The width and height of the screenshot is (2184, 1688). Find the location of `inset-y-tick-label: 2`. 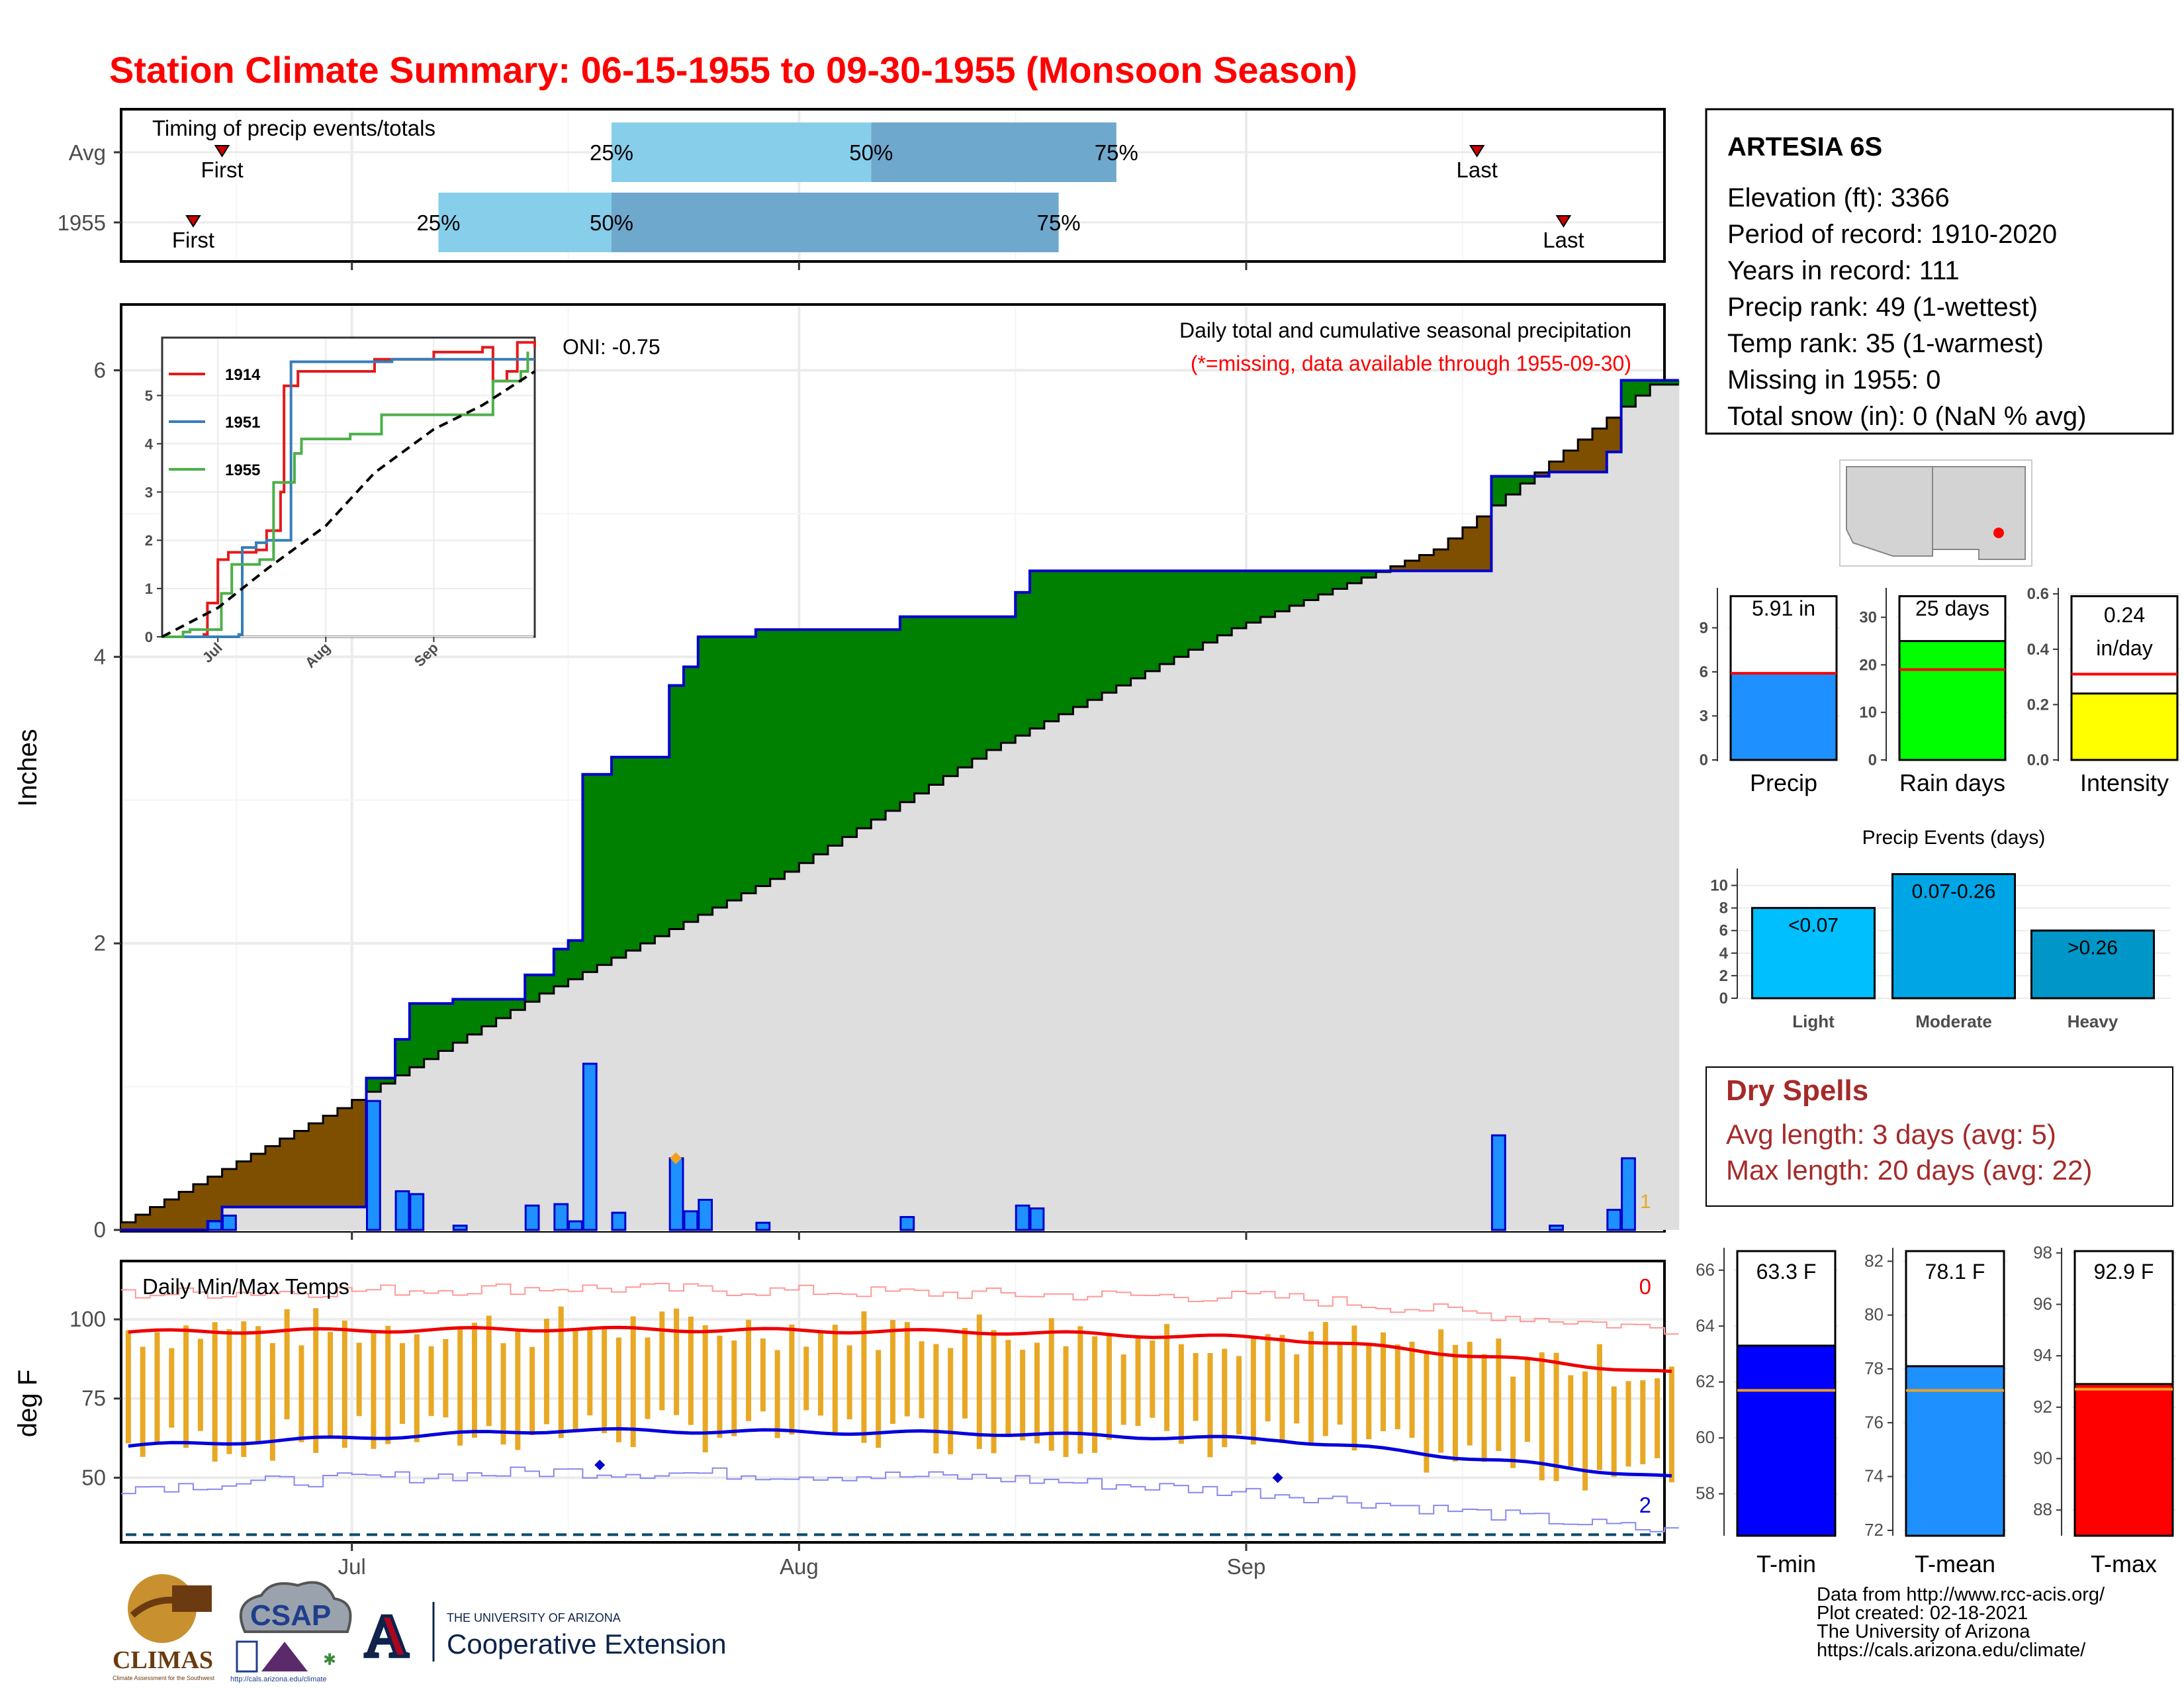

inset-y-tick-label: 2 is located at coordinates (149, 540).